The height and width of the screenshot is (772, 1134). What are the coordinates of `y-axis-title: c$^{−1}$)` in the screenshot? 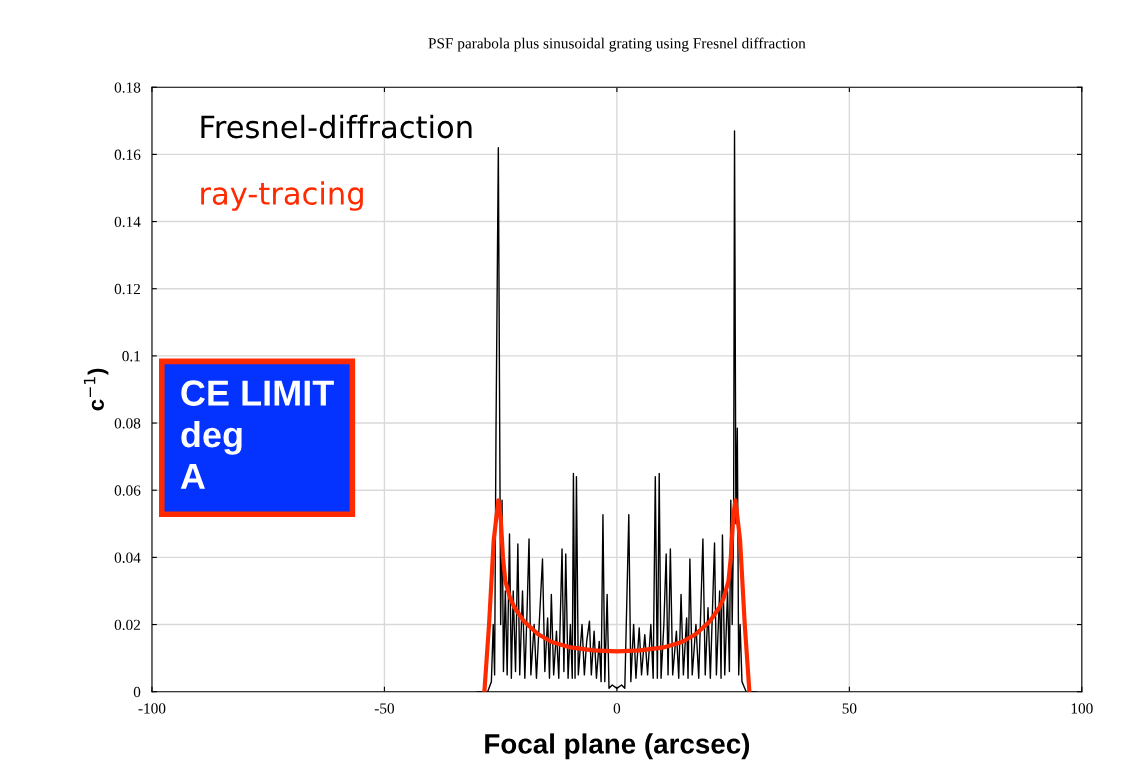 It's located at (96, 389).